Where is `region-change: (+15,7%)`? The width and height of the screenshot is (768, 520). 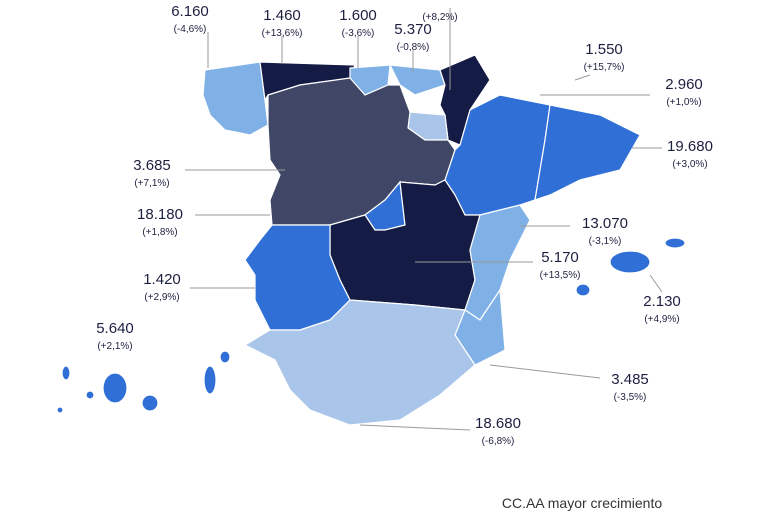
region-change: (+15,7%) is located at coordinates (604, 67).